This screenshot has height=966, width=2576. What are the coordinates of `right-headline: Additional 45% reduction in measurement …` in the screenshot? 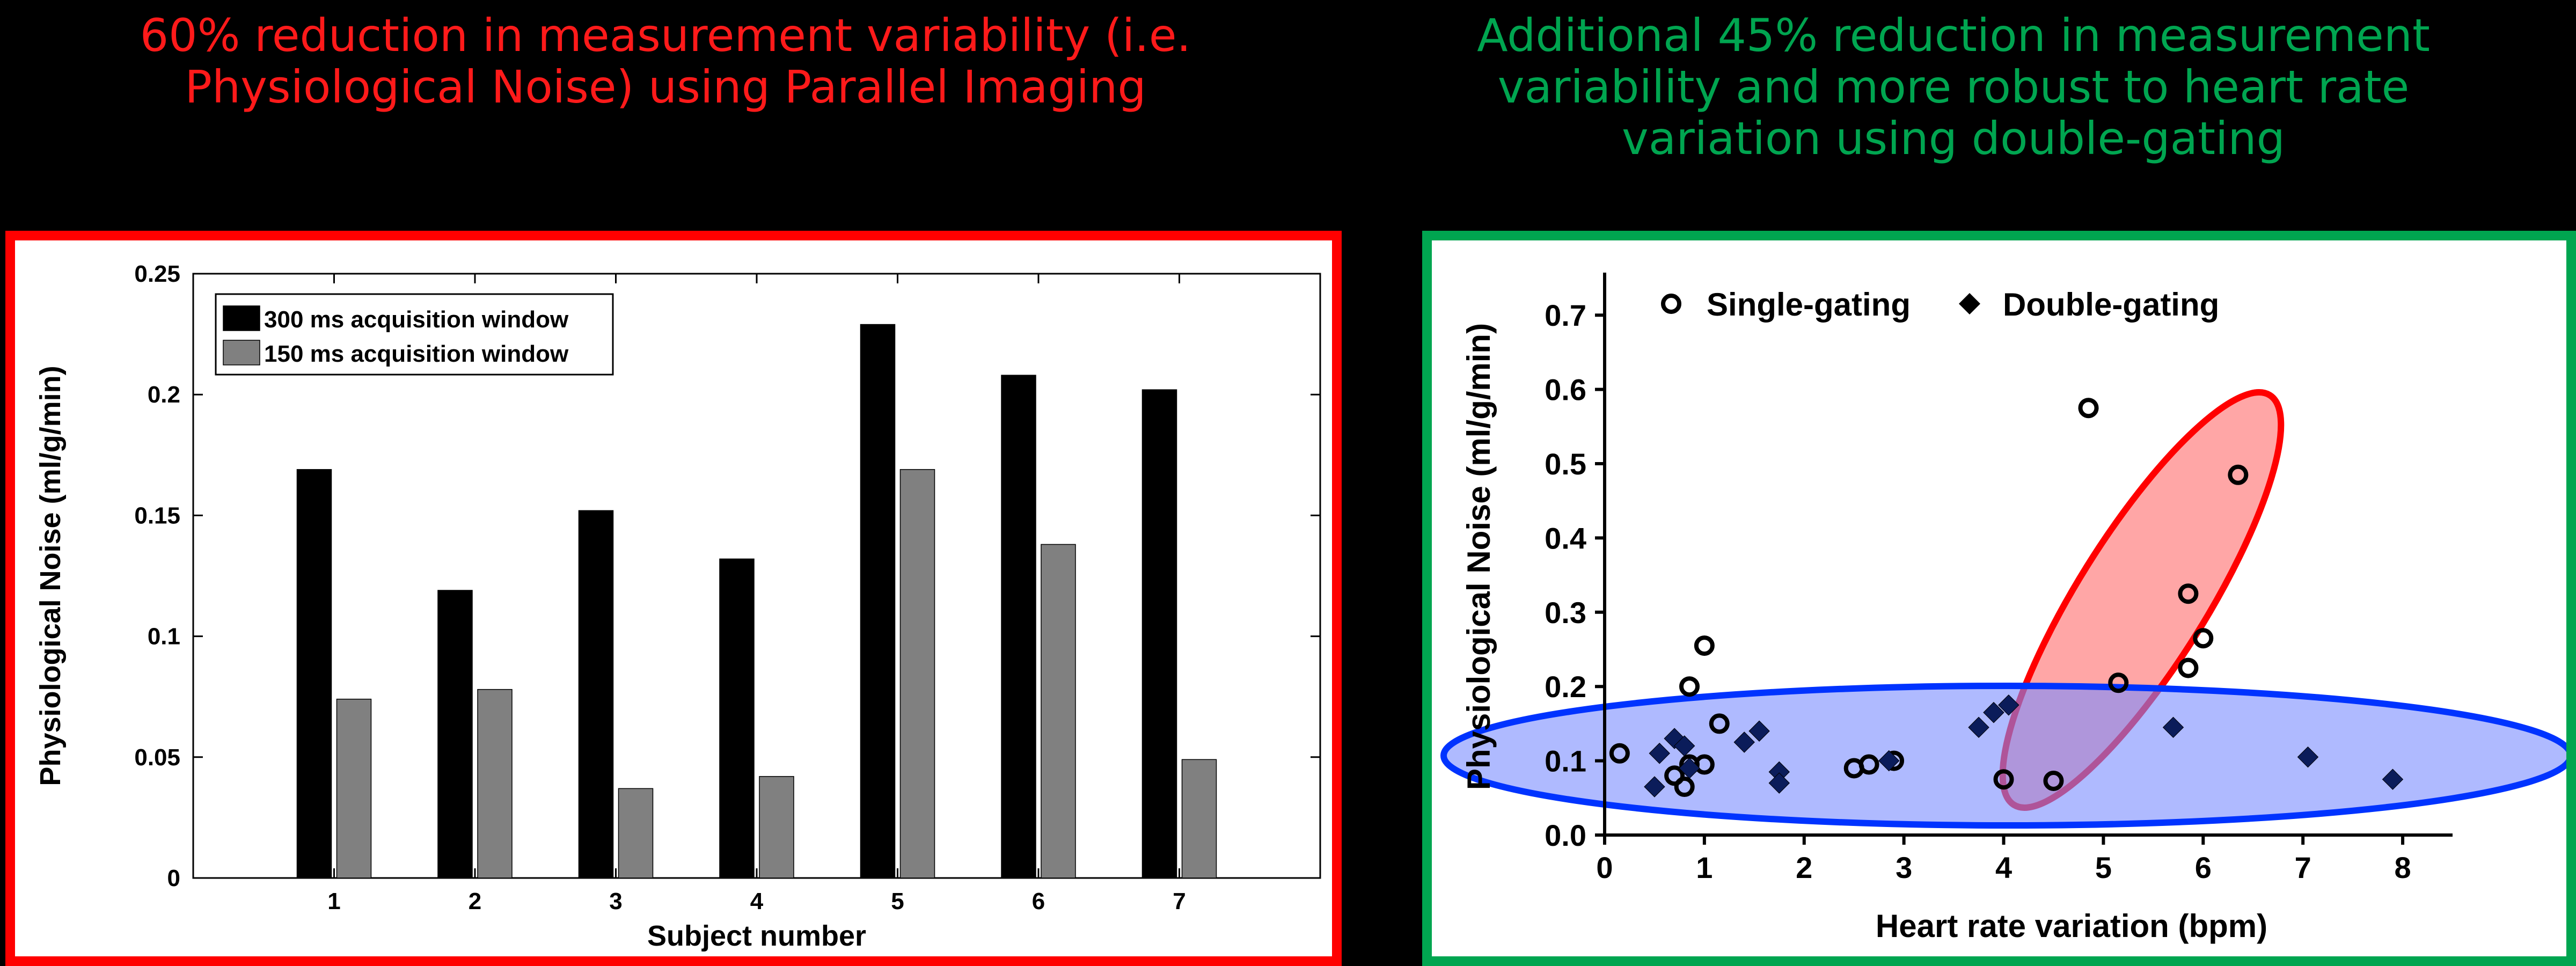 It's located at (1953, 87).